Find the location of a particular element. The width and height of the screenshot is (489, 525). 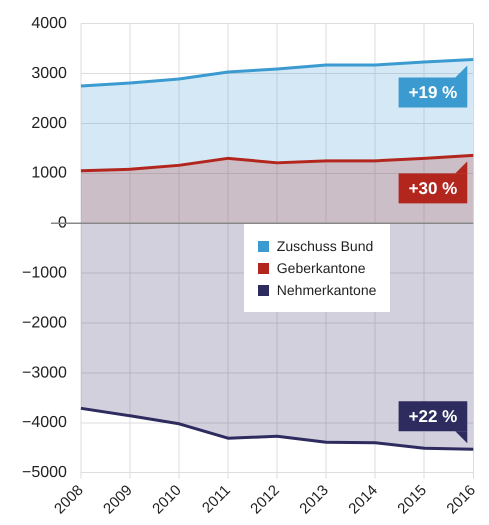

y-tick-label: −2000 is located at coordinates (45, 323).